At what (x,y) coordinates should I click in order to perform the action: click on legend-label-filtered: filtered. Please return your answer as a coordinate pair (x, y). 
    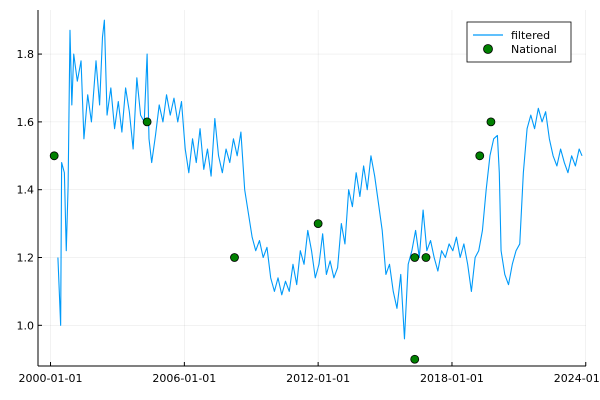
    Looking at the image, I should click on (530, 35).